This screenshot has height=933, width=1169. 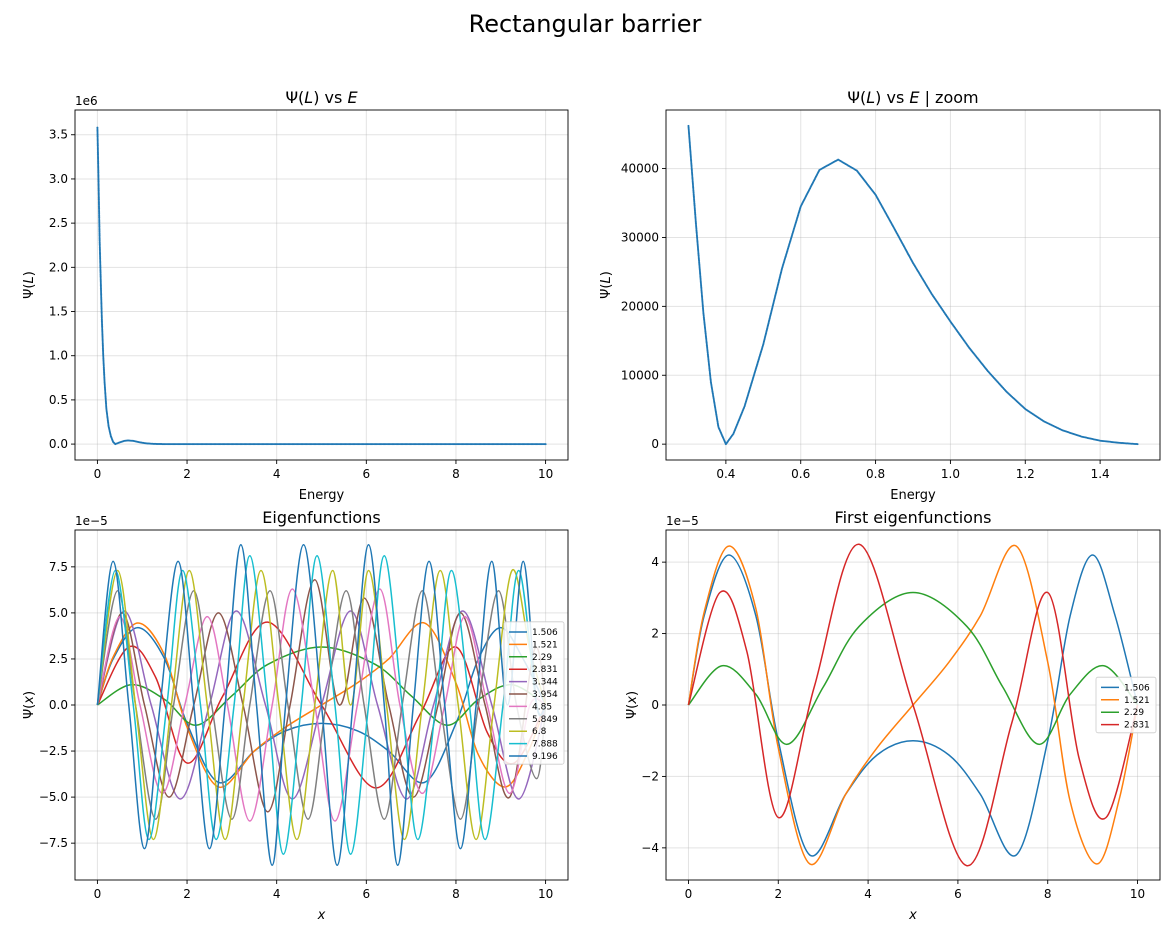 What do you see at coordinates (545, 695) in the screenshot?
I see `chart-p3-legend-label: 3.954` at bounding box center [545, 695].